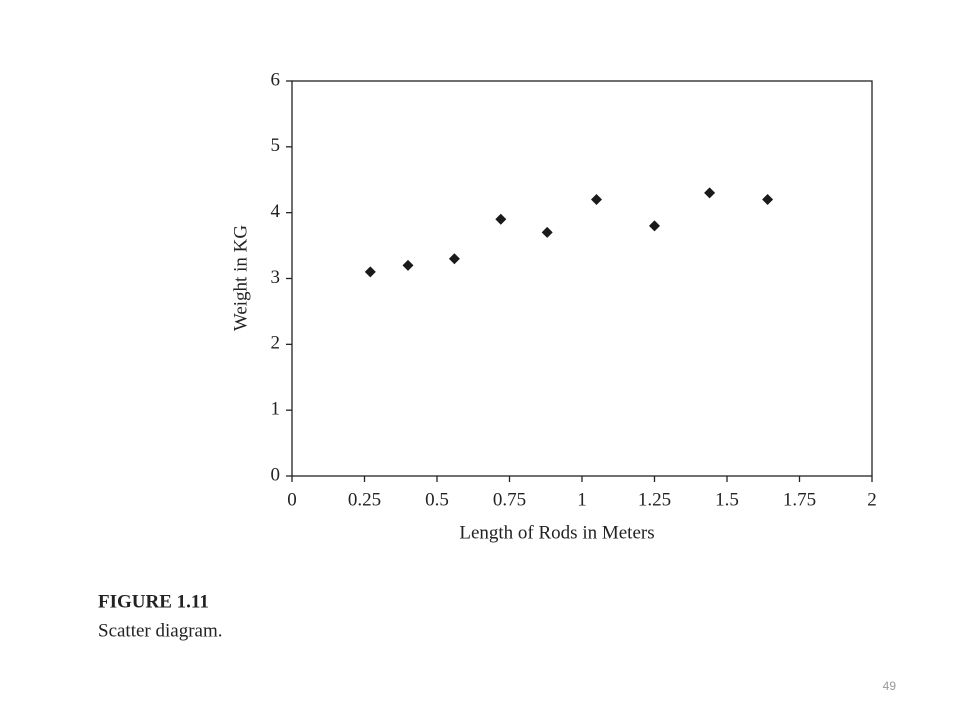 The width and height of the screenshot is (960, 720). I want to click on figure-caption: Scatter diagram., so click(160, 630).